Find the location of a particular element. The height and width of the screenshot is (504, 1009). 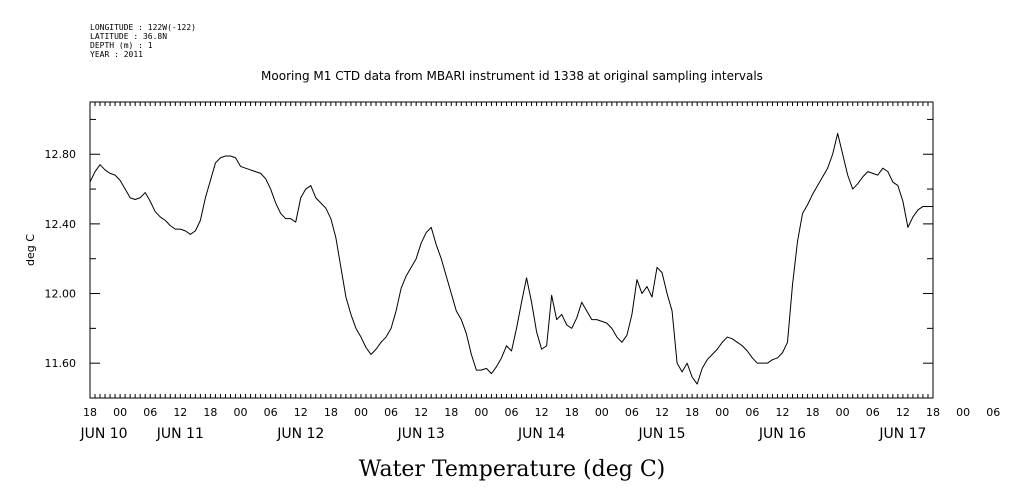

x-day-label: JUN 13 is located at coordinates (421, 434).